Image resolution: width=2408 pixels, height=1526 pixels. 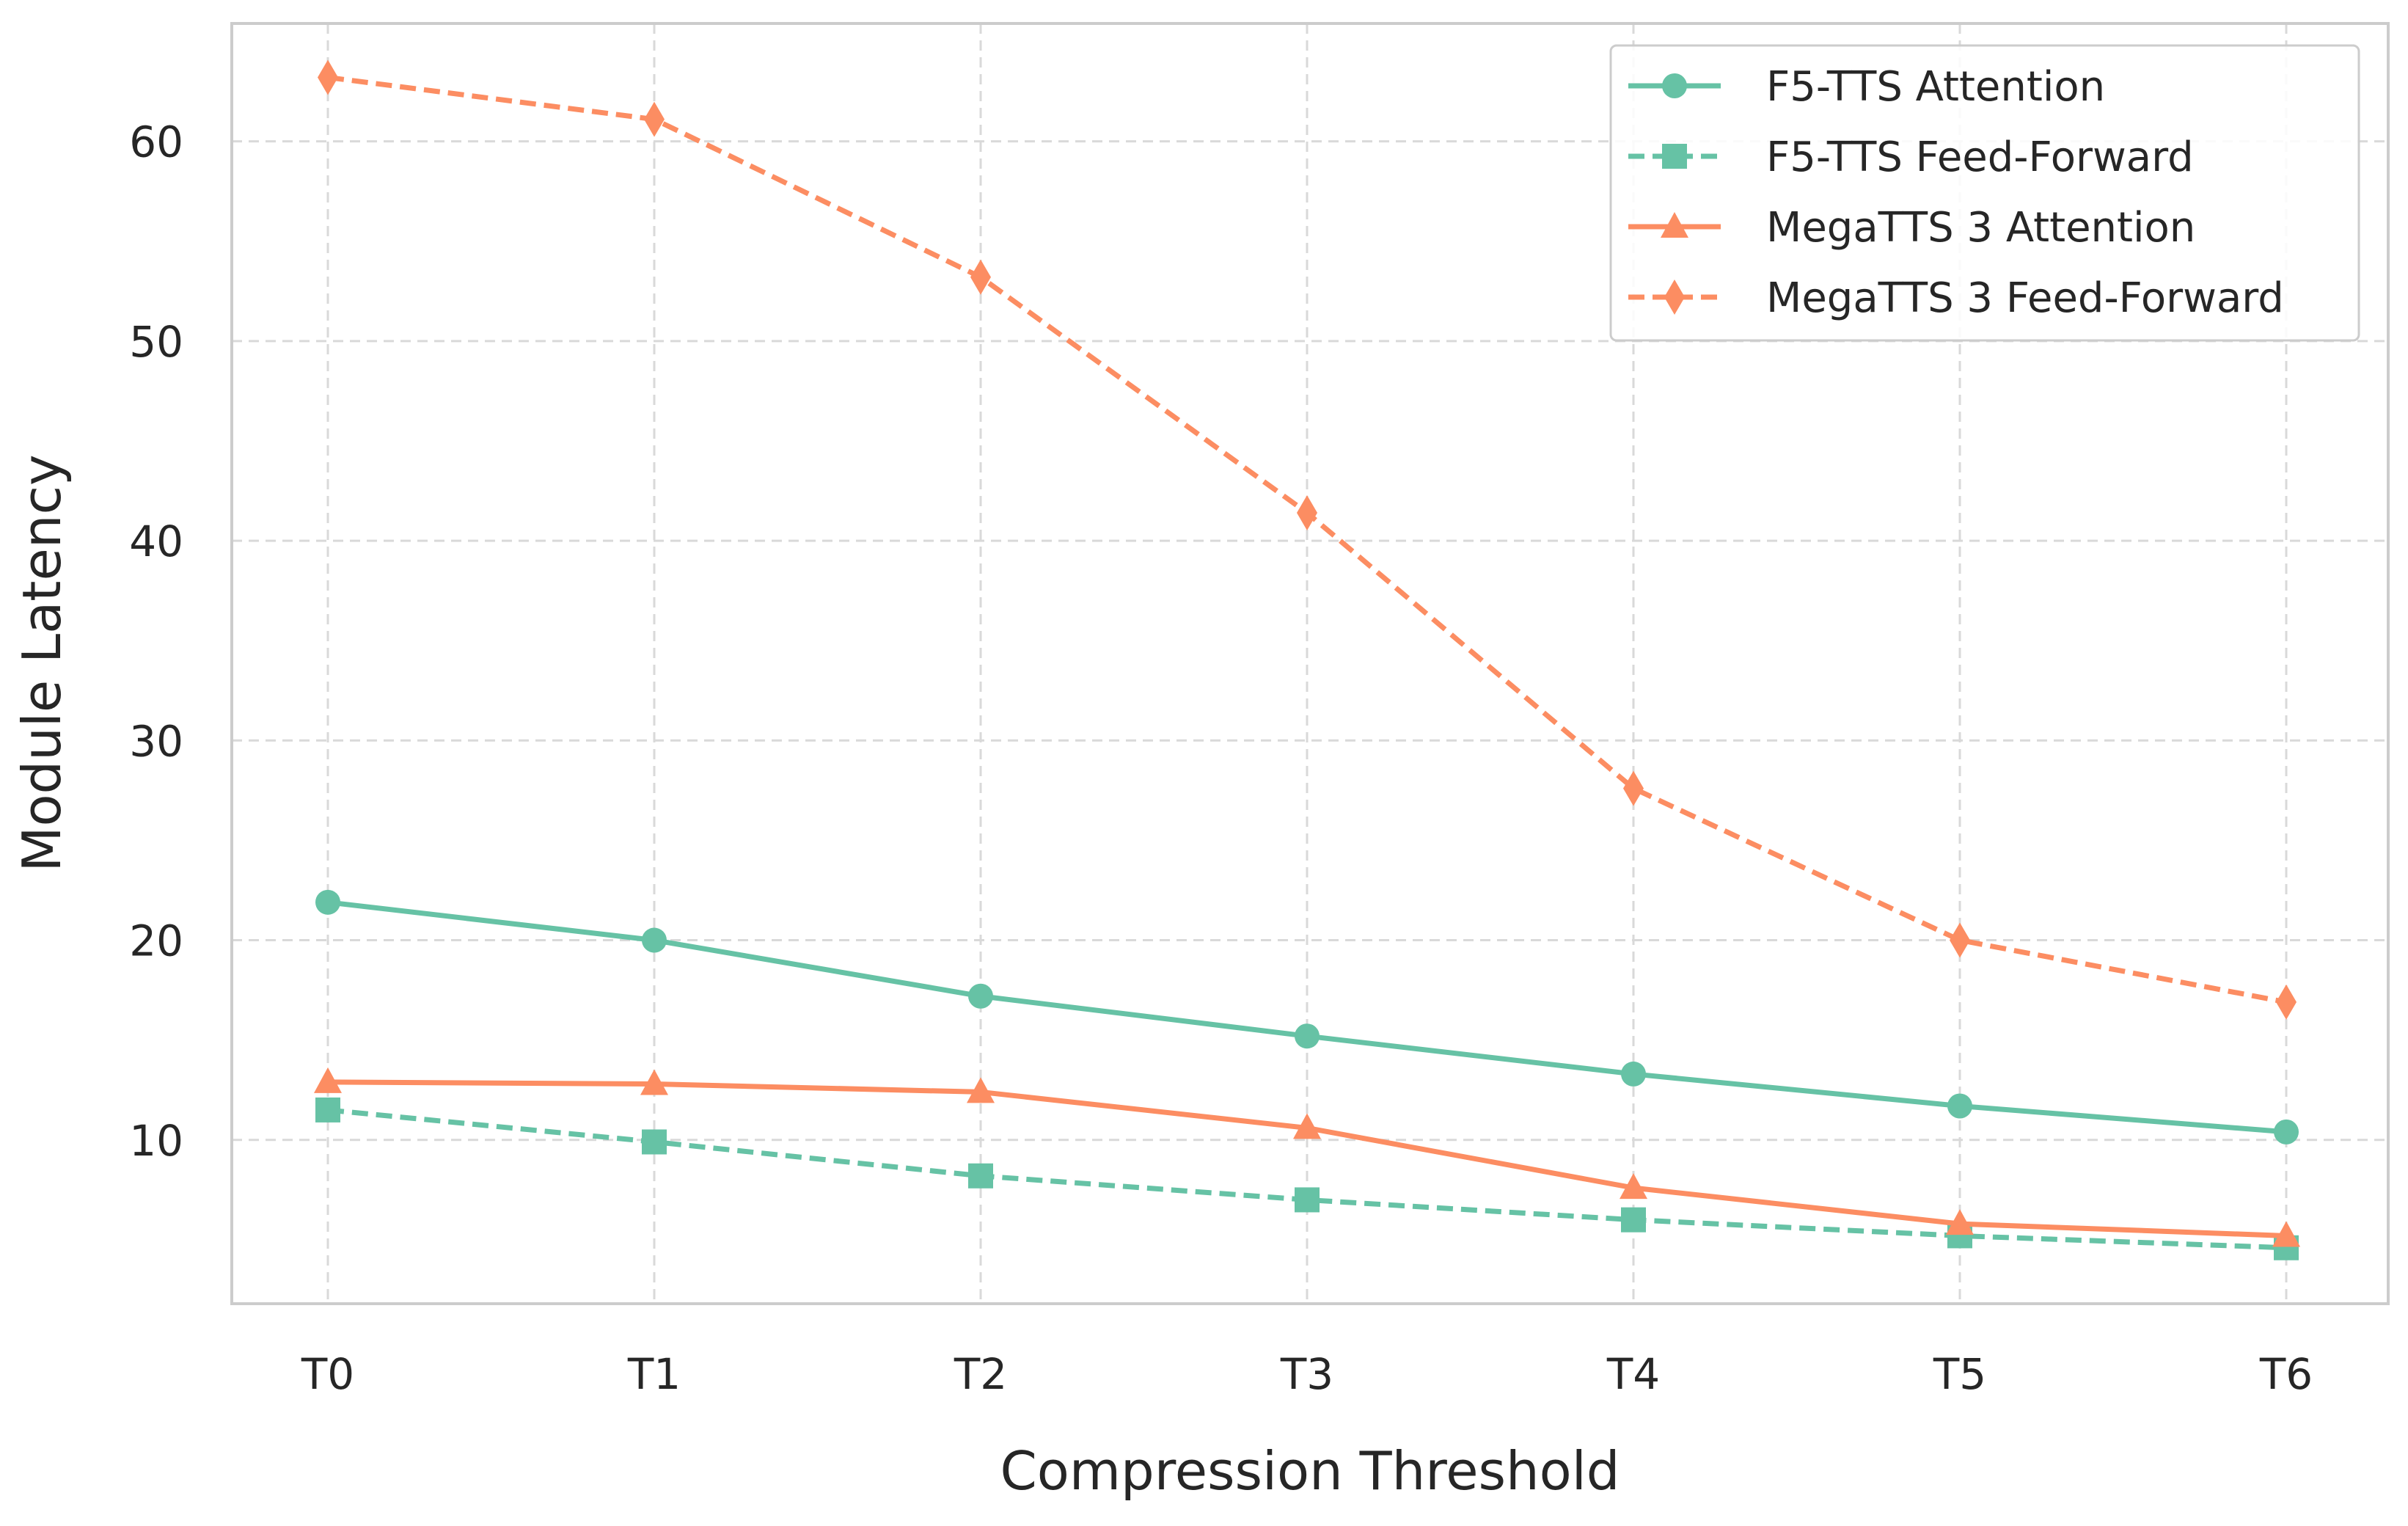 What do you see at coordinates (1306, 1374) in the screenshot?
I see `x-tick-label: T3` at bounding box center [1306, 1374].